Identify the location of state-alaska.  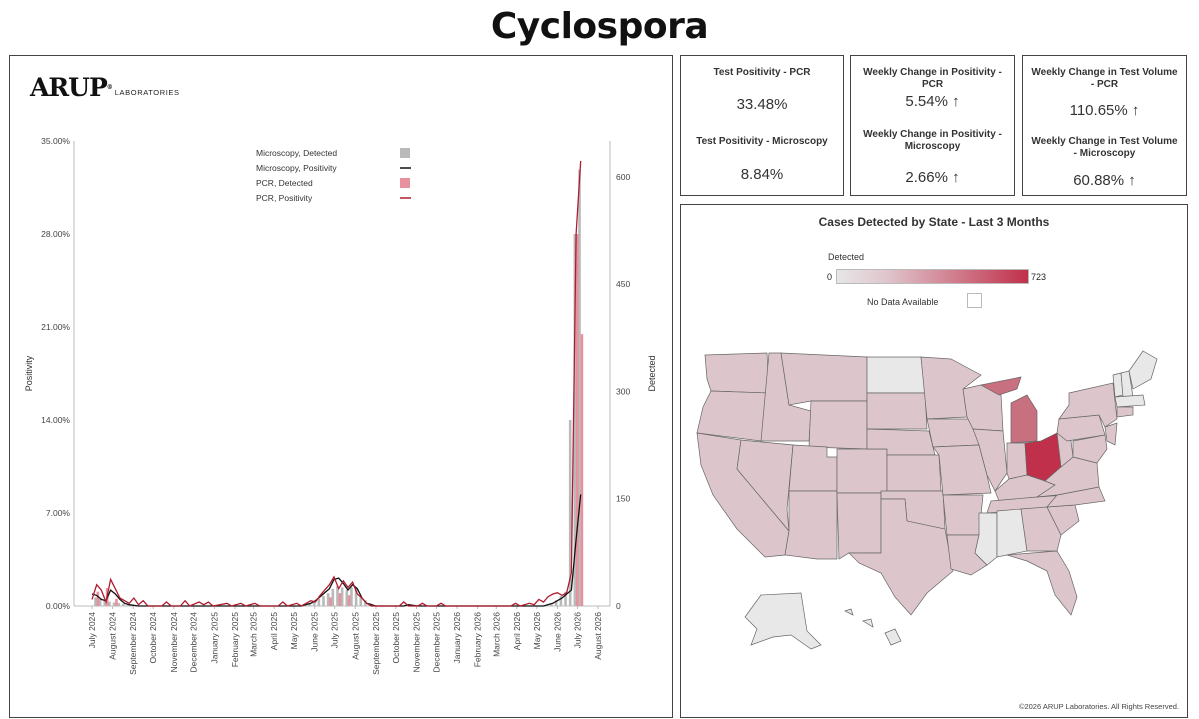
(783, 621).